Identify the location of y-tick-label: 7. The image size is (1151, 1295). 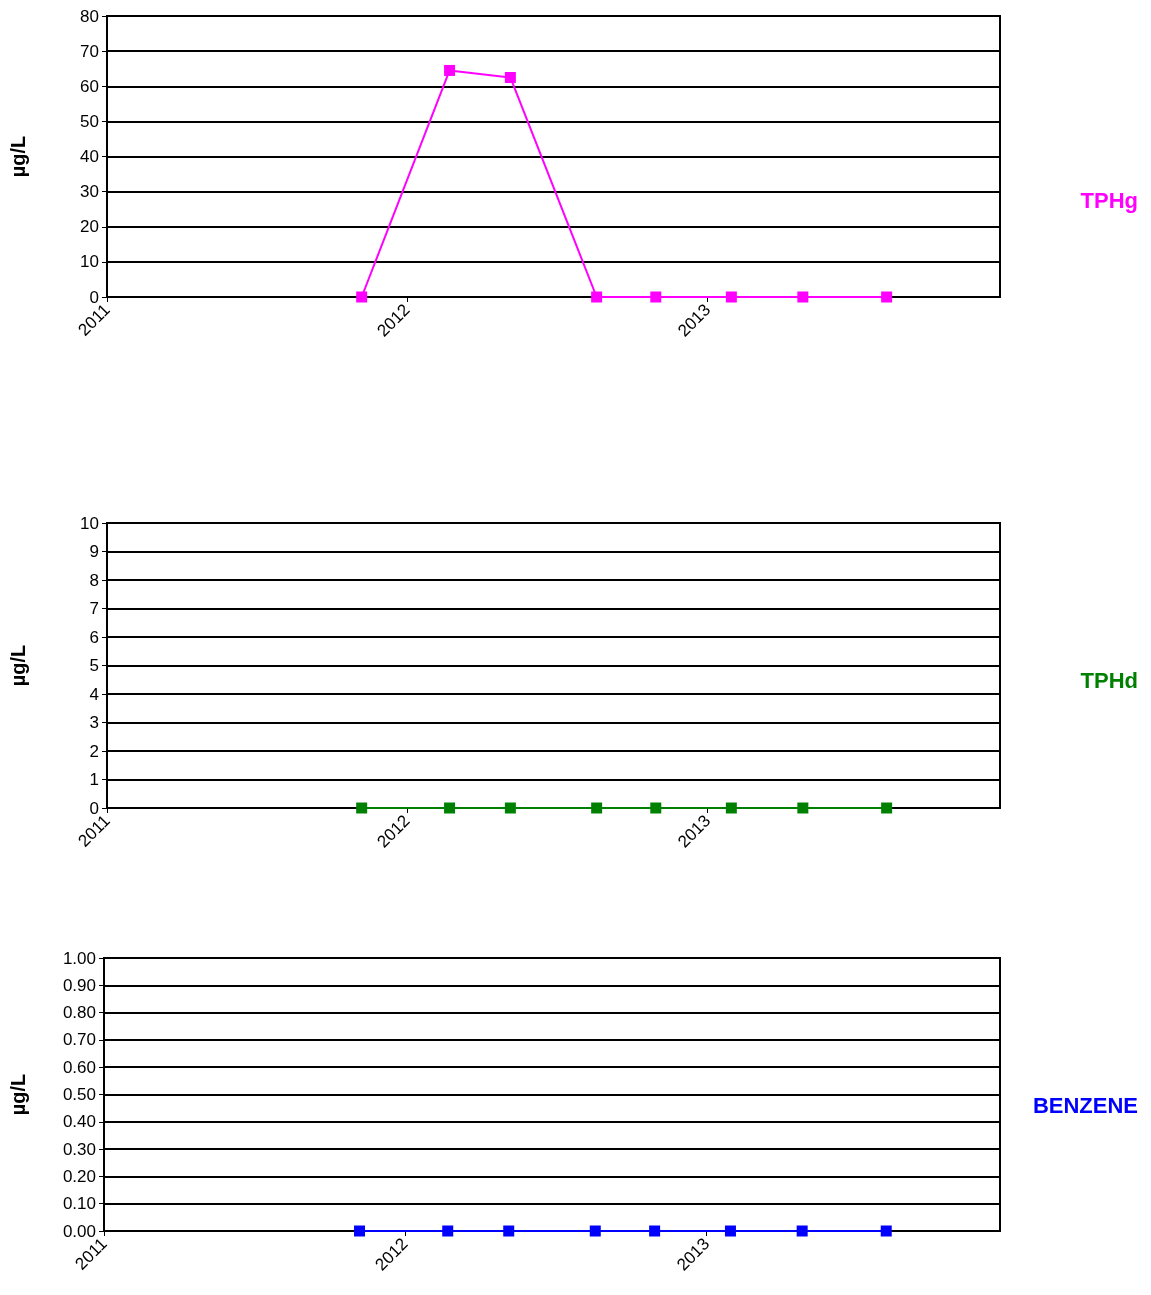
(94, 608).